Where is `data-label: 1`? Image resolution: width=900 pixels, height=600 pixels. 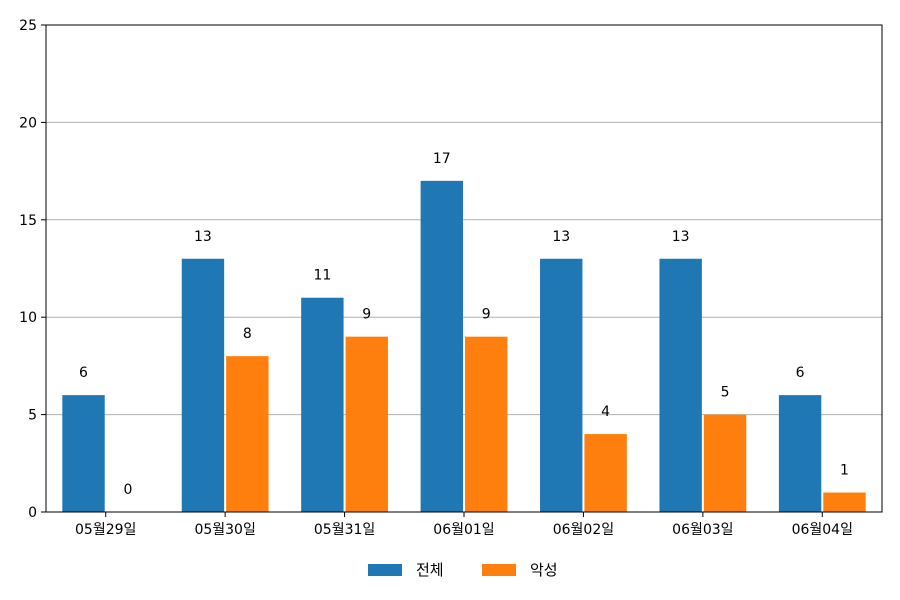 data-label: 1 is located at coordinates (844, 471).